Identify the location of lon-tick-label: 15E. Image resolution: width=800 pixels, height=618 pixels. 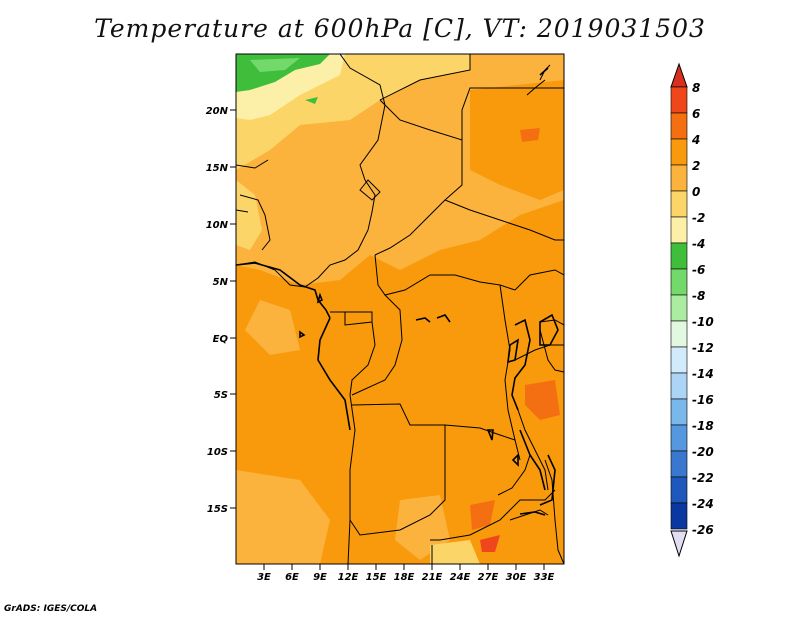
(376, 577).